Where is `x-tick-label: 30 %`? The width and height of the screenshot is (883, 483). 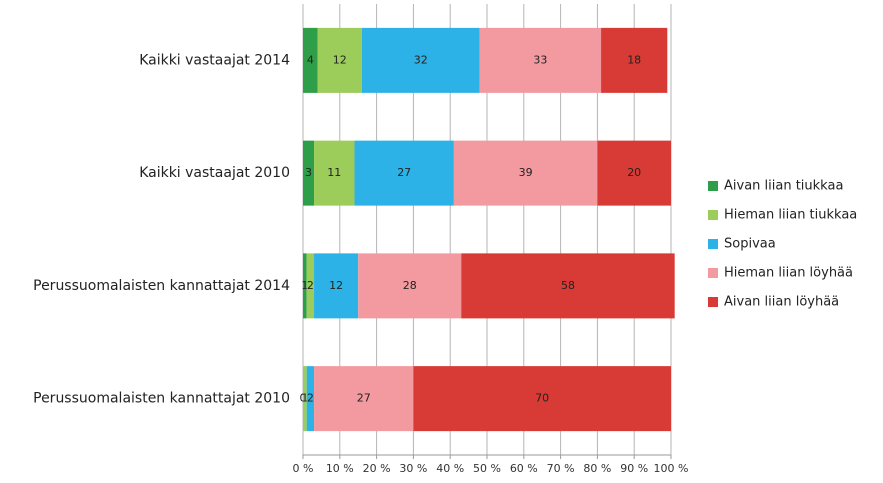 x-tick-label: 30 % is located at coordinates (413, 468).